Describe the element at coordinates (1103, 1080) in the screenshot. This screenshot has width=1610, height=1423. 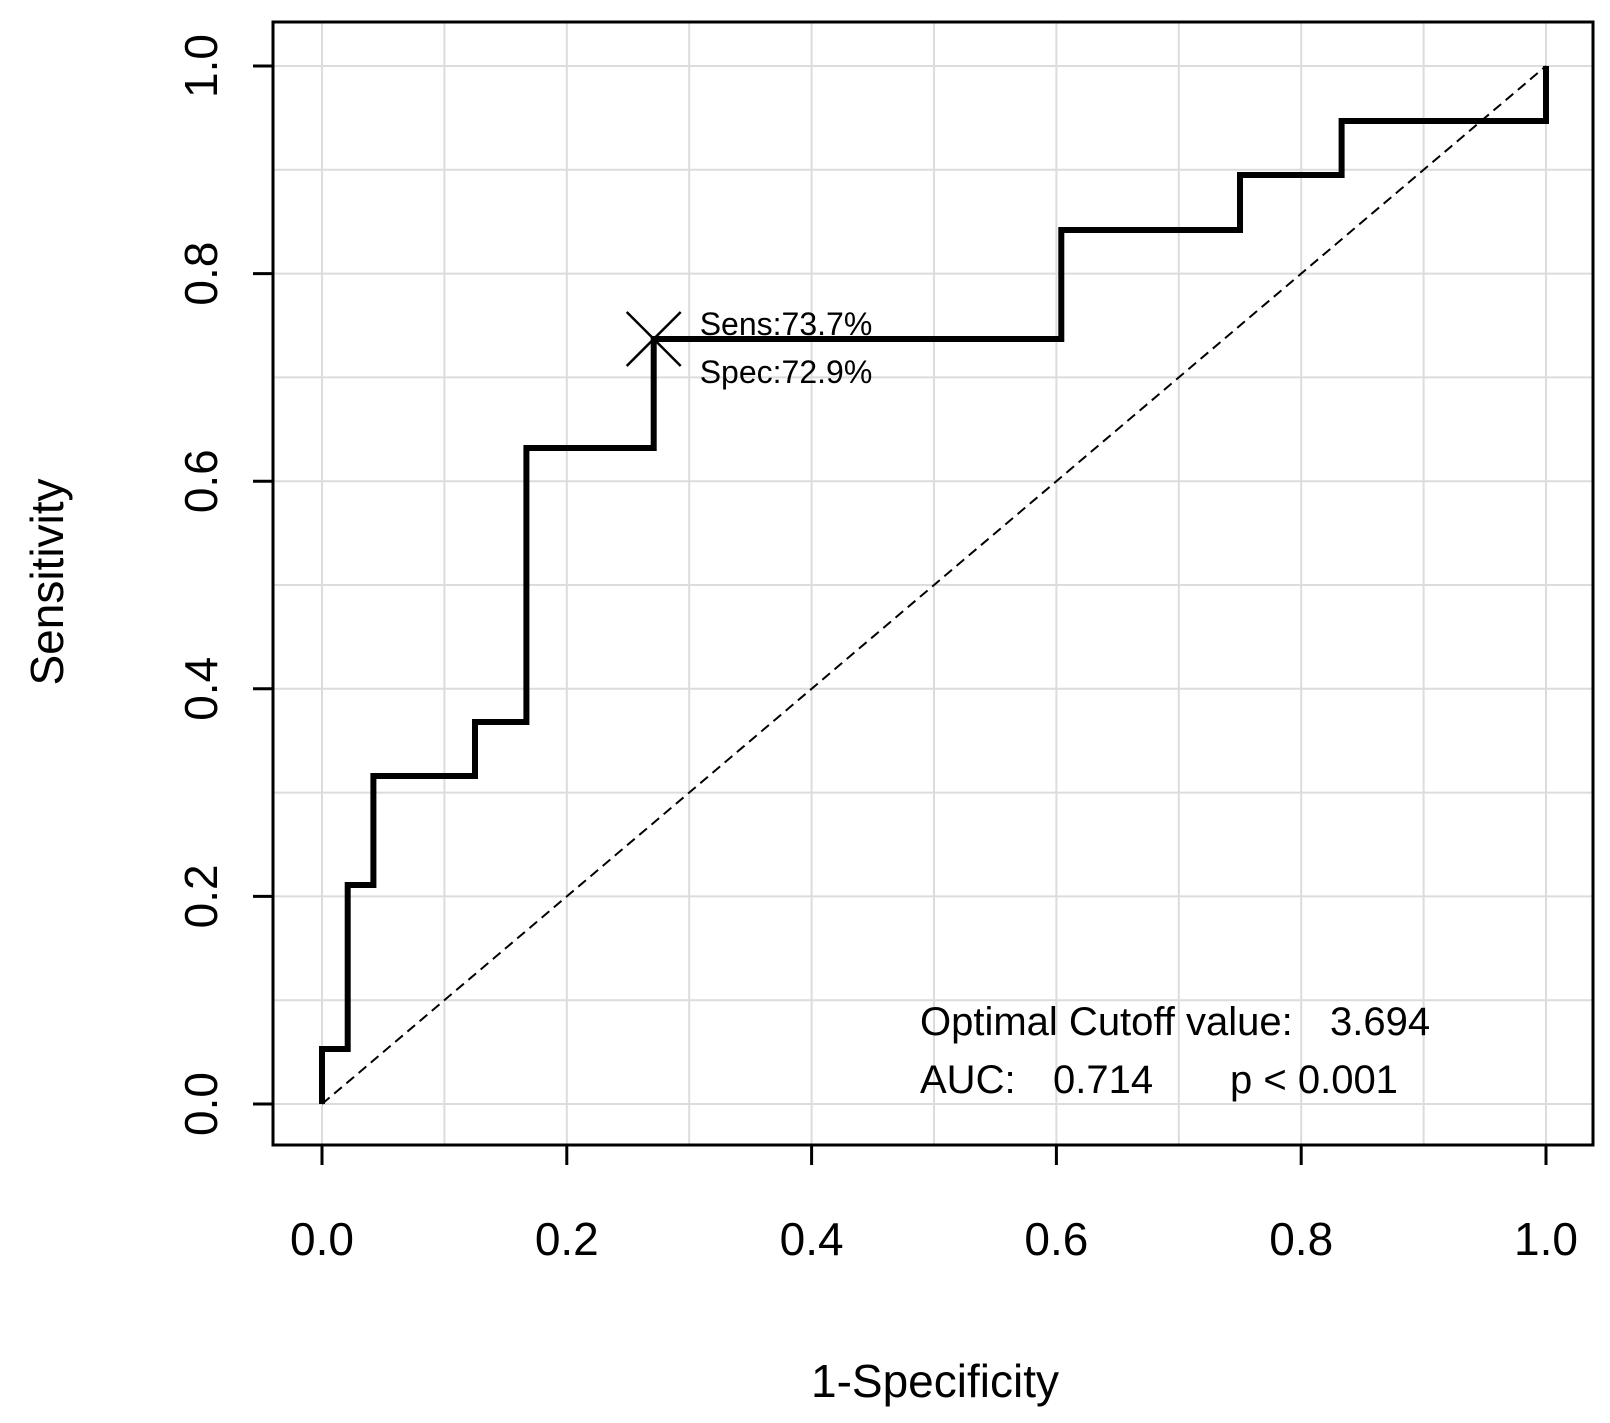
I see `auc-value: 0.714` at that location.